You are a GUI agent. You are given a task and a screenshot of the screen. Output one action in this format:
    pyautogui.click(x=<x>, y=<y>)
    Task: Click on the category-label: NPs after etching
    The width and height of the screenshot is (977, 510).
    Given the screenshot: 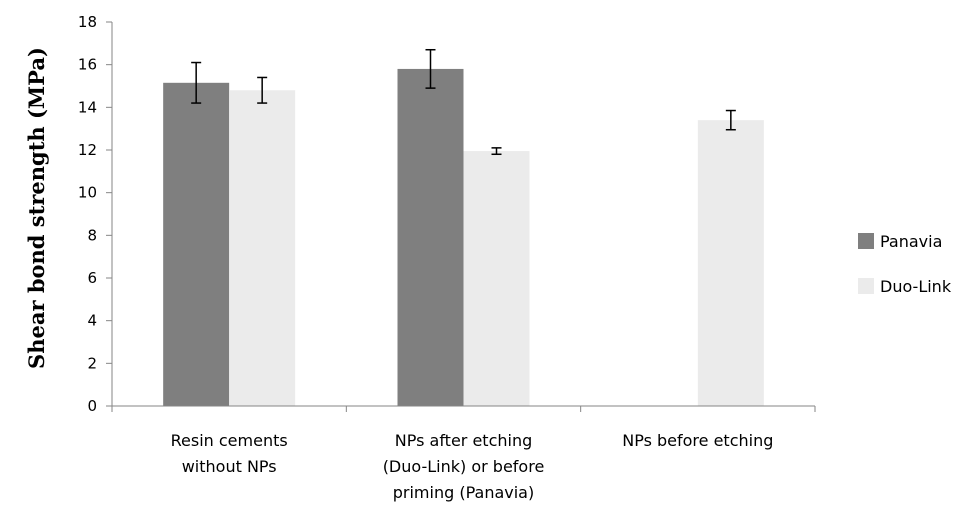 What is the action you would take?
    pyautogui.click(x=464, y=440)
    